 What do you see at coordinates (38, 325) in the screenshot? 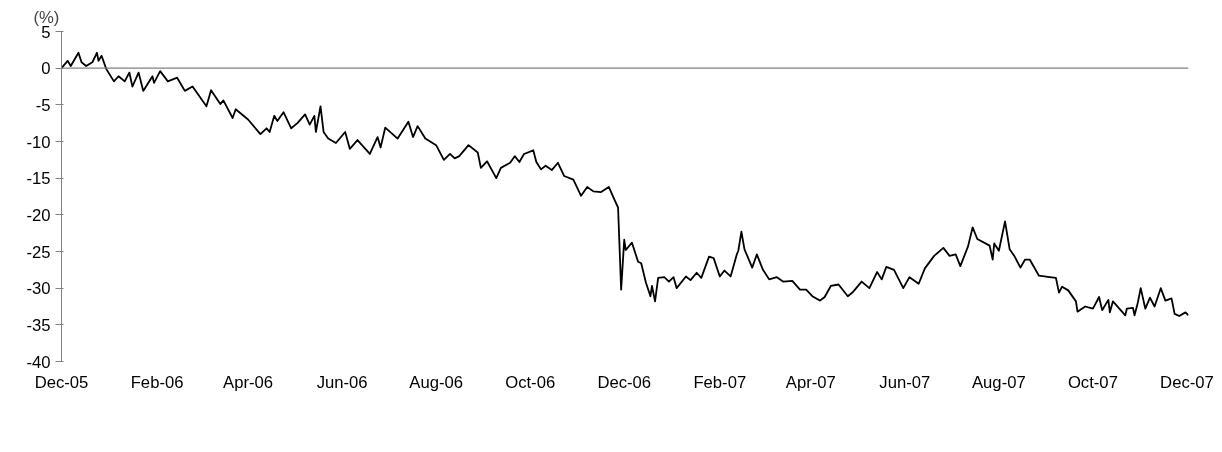
I see `y-tick-label: -35` at bounding box center [38, 325].